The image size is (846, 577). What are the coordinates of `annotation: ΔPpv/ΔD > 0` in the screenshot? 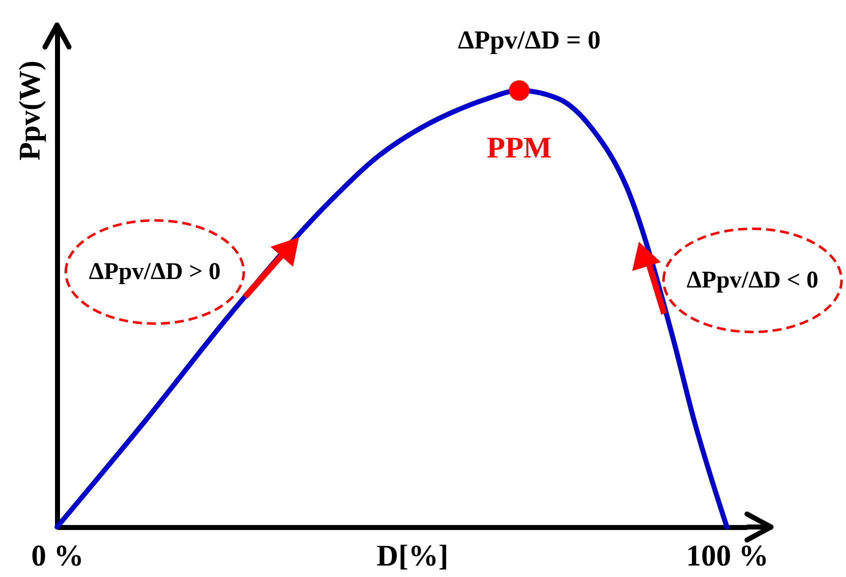 It's located at (154, 271).